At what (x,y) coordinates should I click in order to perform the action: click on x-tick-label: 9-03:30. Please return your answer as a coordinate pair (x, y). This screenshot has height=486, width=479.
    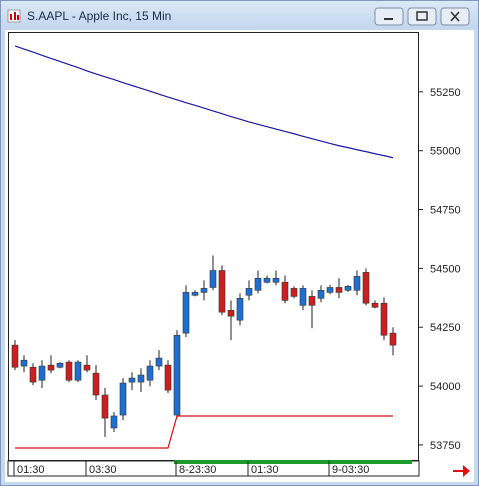
    Looking at the image, I should click on (350, 470).